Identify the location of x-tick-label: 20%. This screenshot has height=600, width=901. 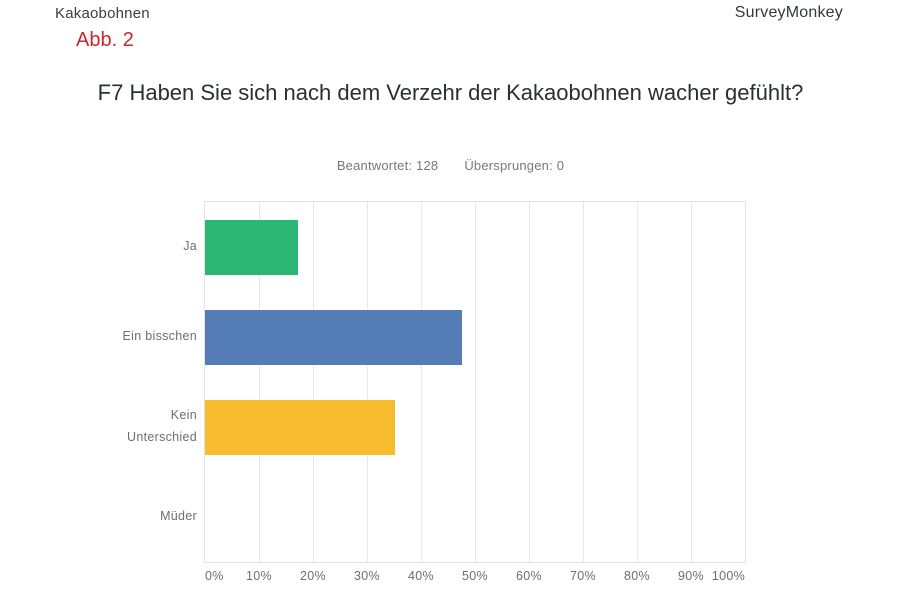
(313, 576).